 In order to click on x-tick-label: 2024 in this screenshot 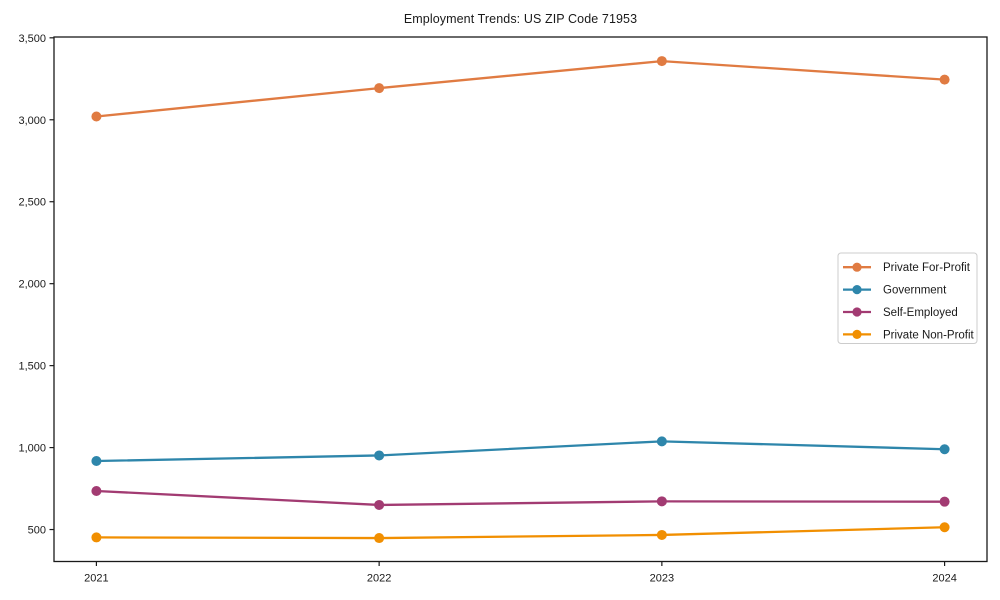, I will do `click(944, 579)`.